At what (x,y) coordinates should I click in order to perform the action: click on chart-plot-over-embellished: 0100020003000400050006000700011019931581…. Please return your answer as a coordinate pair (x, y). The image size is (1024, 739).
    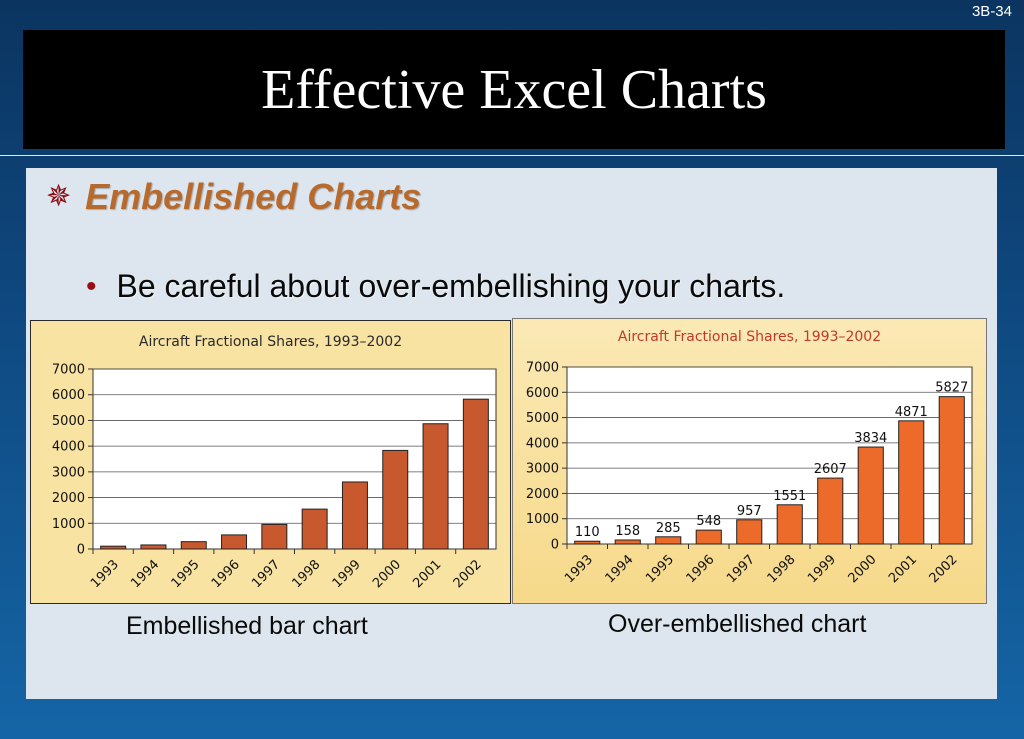
    Looking at the image, I should click on (749, 473).